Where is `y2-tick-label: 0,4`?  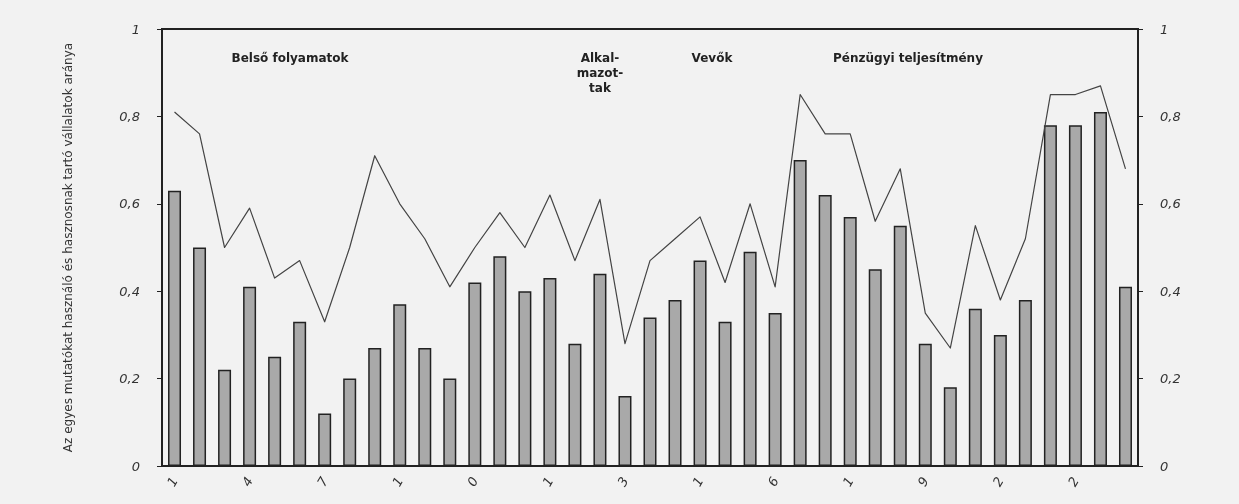 y2-tick-label: 0,4 is located at coordinates (1170, 291).